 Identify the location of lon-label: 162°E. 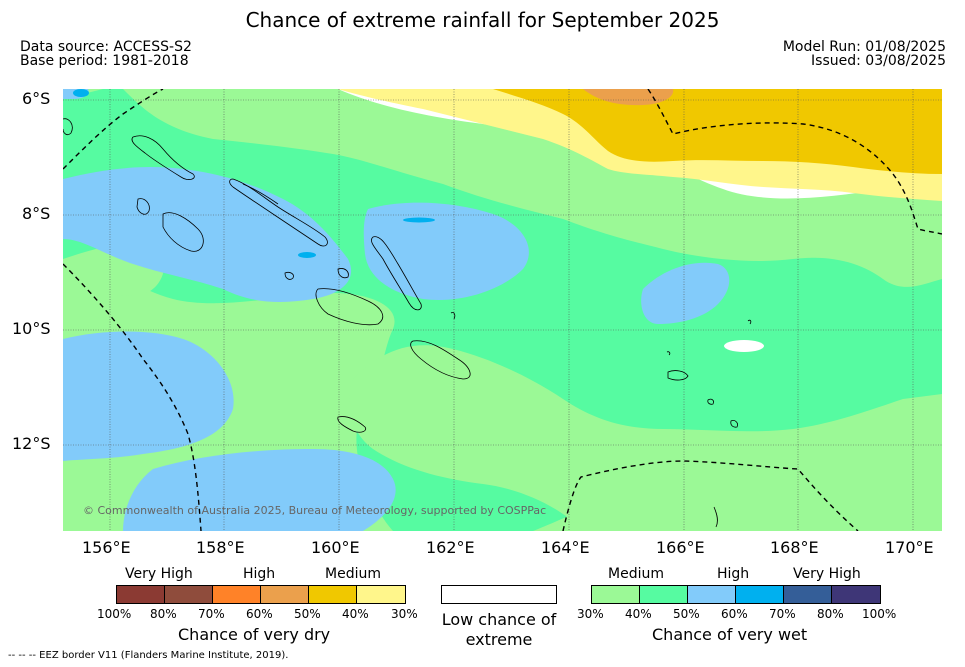
(450, 547).